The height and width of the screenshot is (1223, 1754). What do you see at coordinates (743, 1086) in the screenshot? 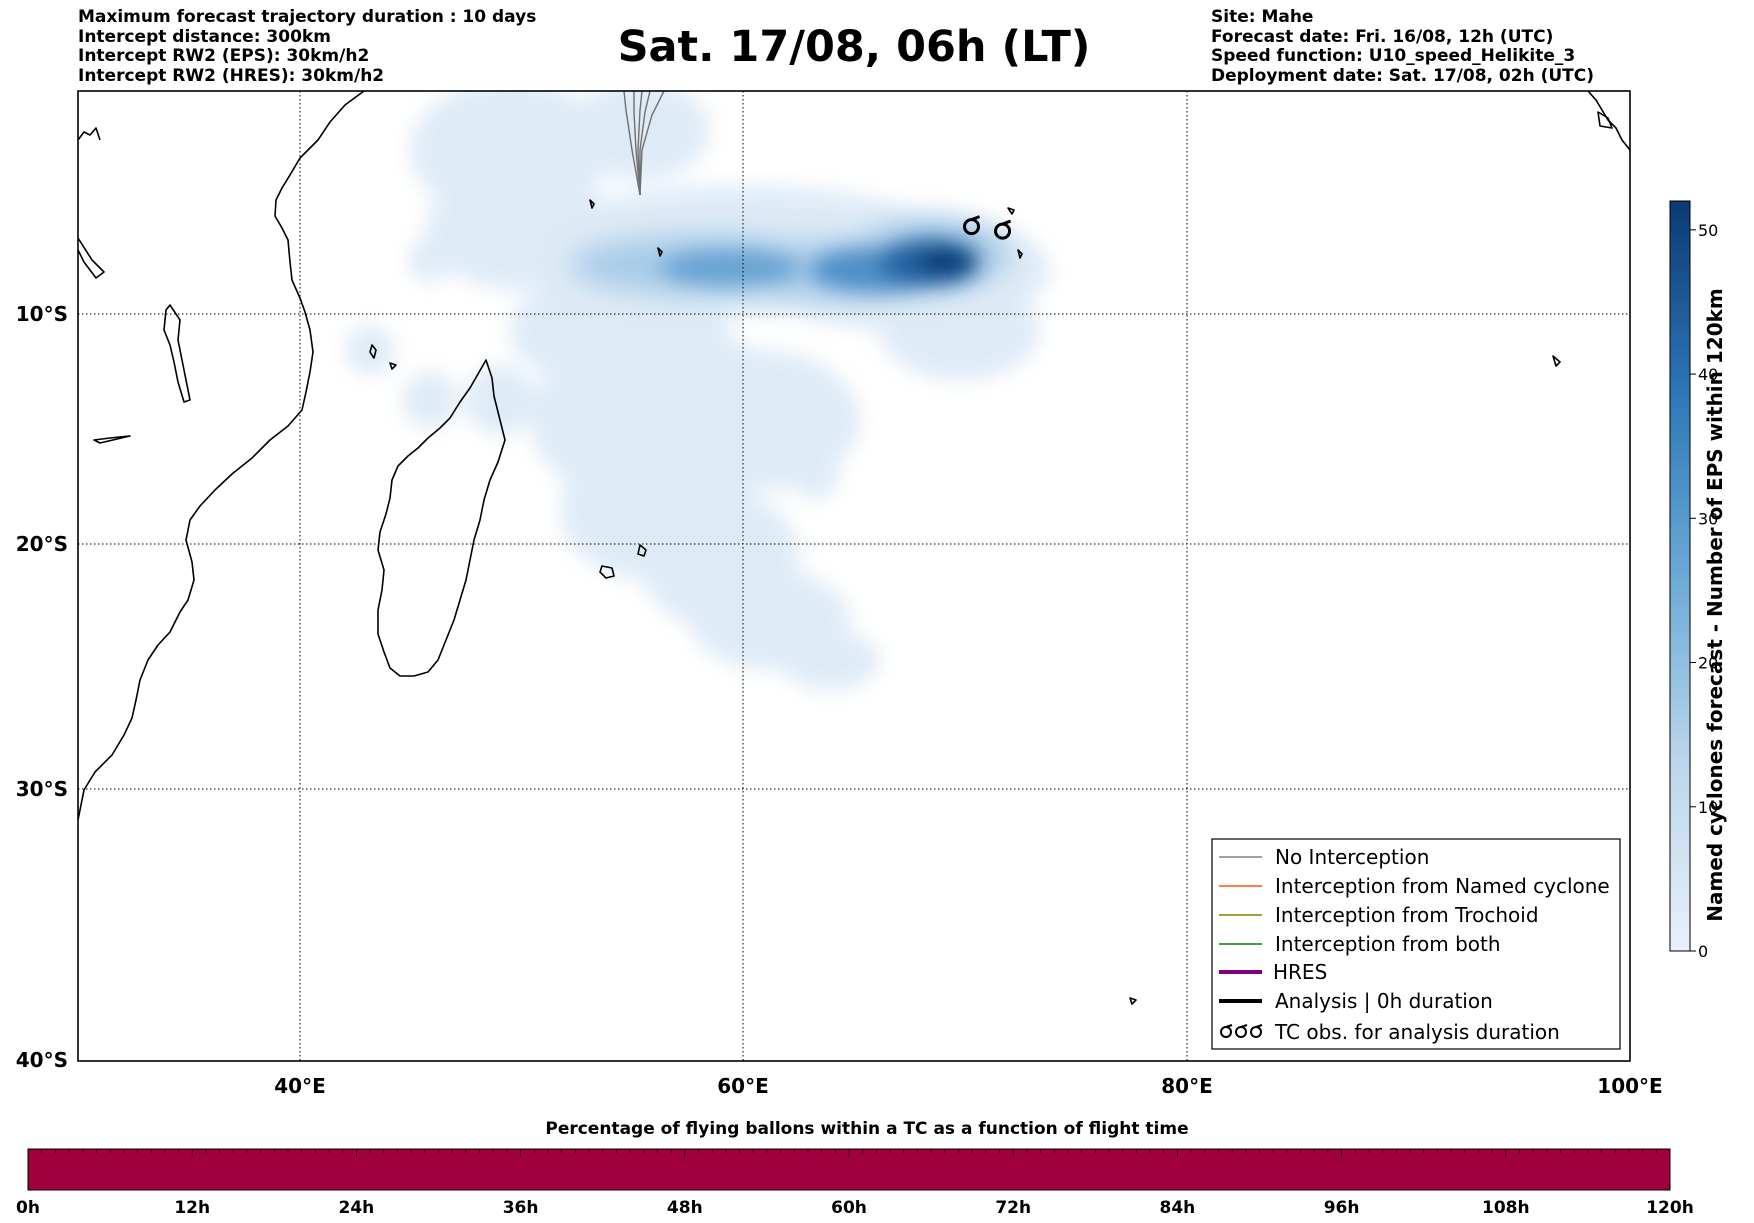
I see `lon-tick-60e: 60°E` at bounding box center [743, 1086].